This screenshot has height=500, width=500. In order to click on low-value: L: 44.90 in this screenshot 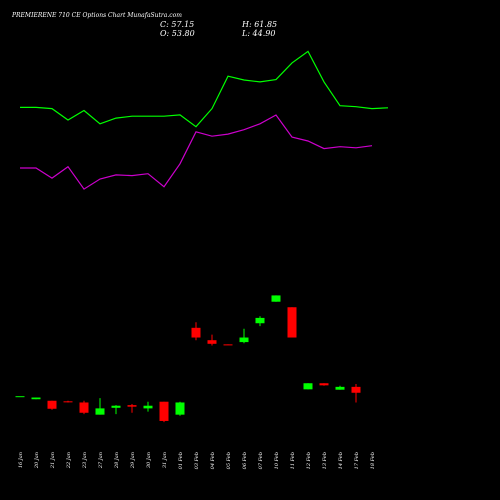, I will do `click(259, 33)`.